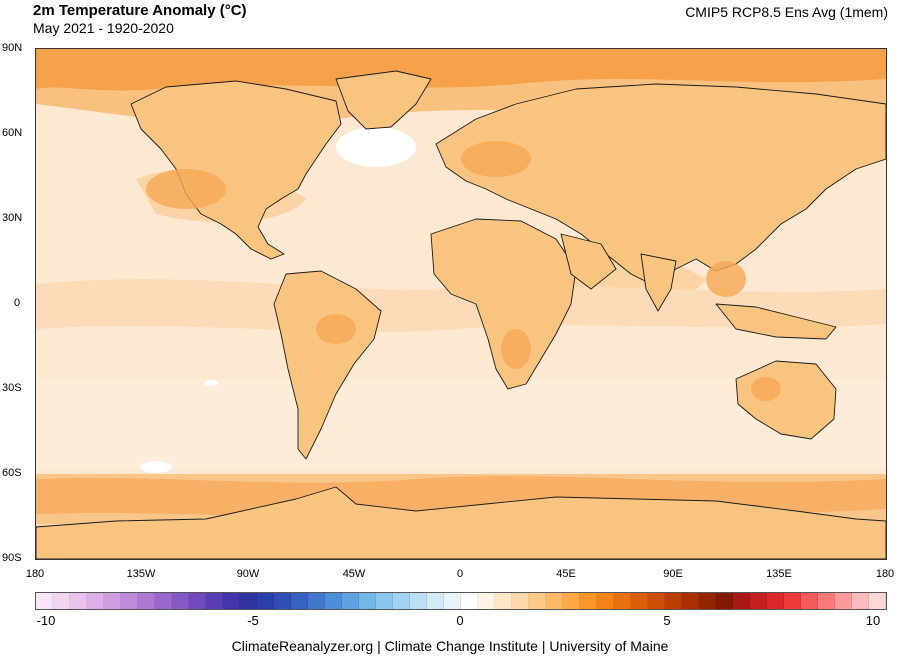 Image resolution: width=900 pixels, height=659 pixels. Describe the element at coordinates (12, 473) in the screenshot. I see `lat-label-60s: 60S` at that location.